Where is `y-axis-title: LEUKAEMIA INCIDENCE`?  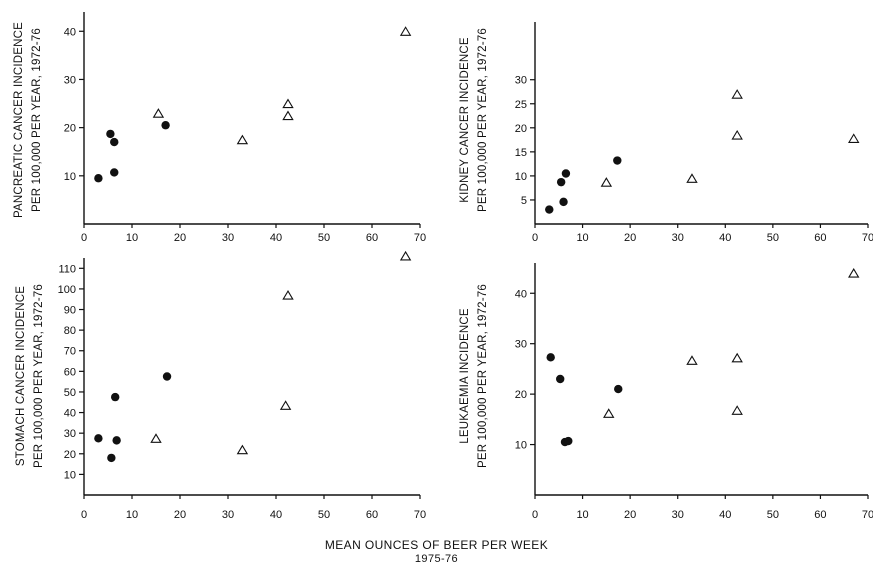 y-axis-title: LEUKAEMIA INCIDENCE is located at coordinates (465, 376).